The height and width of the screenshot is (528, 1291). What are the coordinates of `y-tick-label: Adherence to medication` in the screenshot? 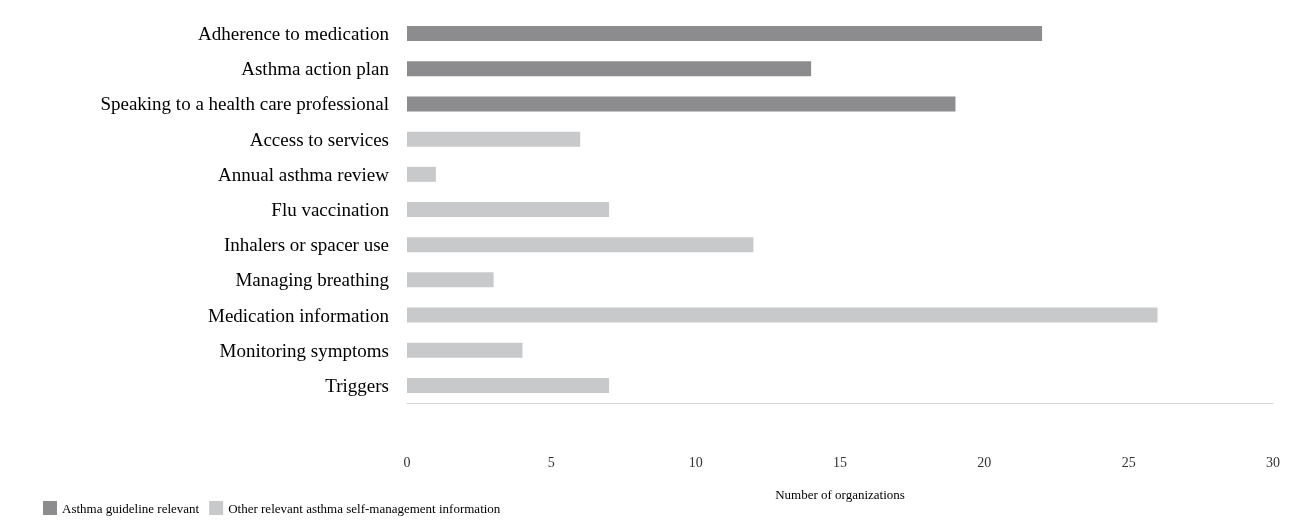 It's located at (294, 34).